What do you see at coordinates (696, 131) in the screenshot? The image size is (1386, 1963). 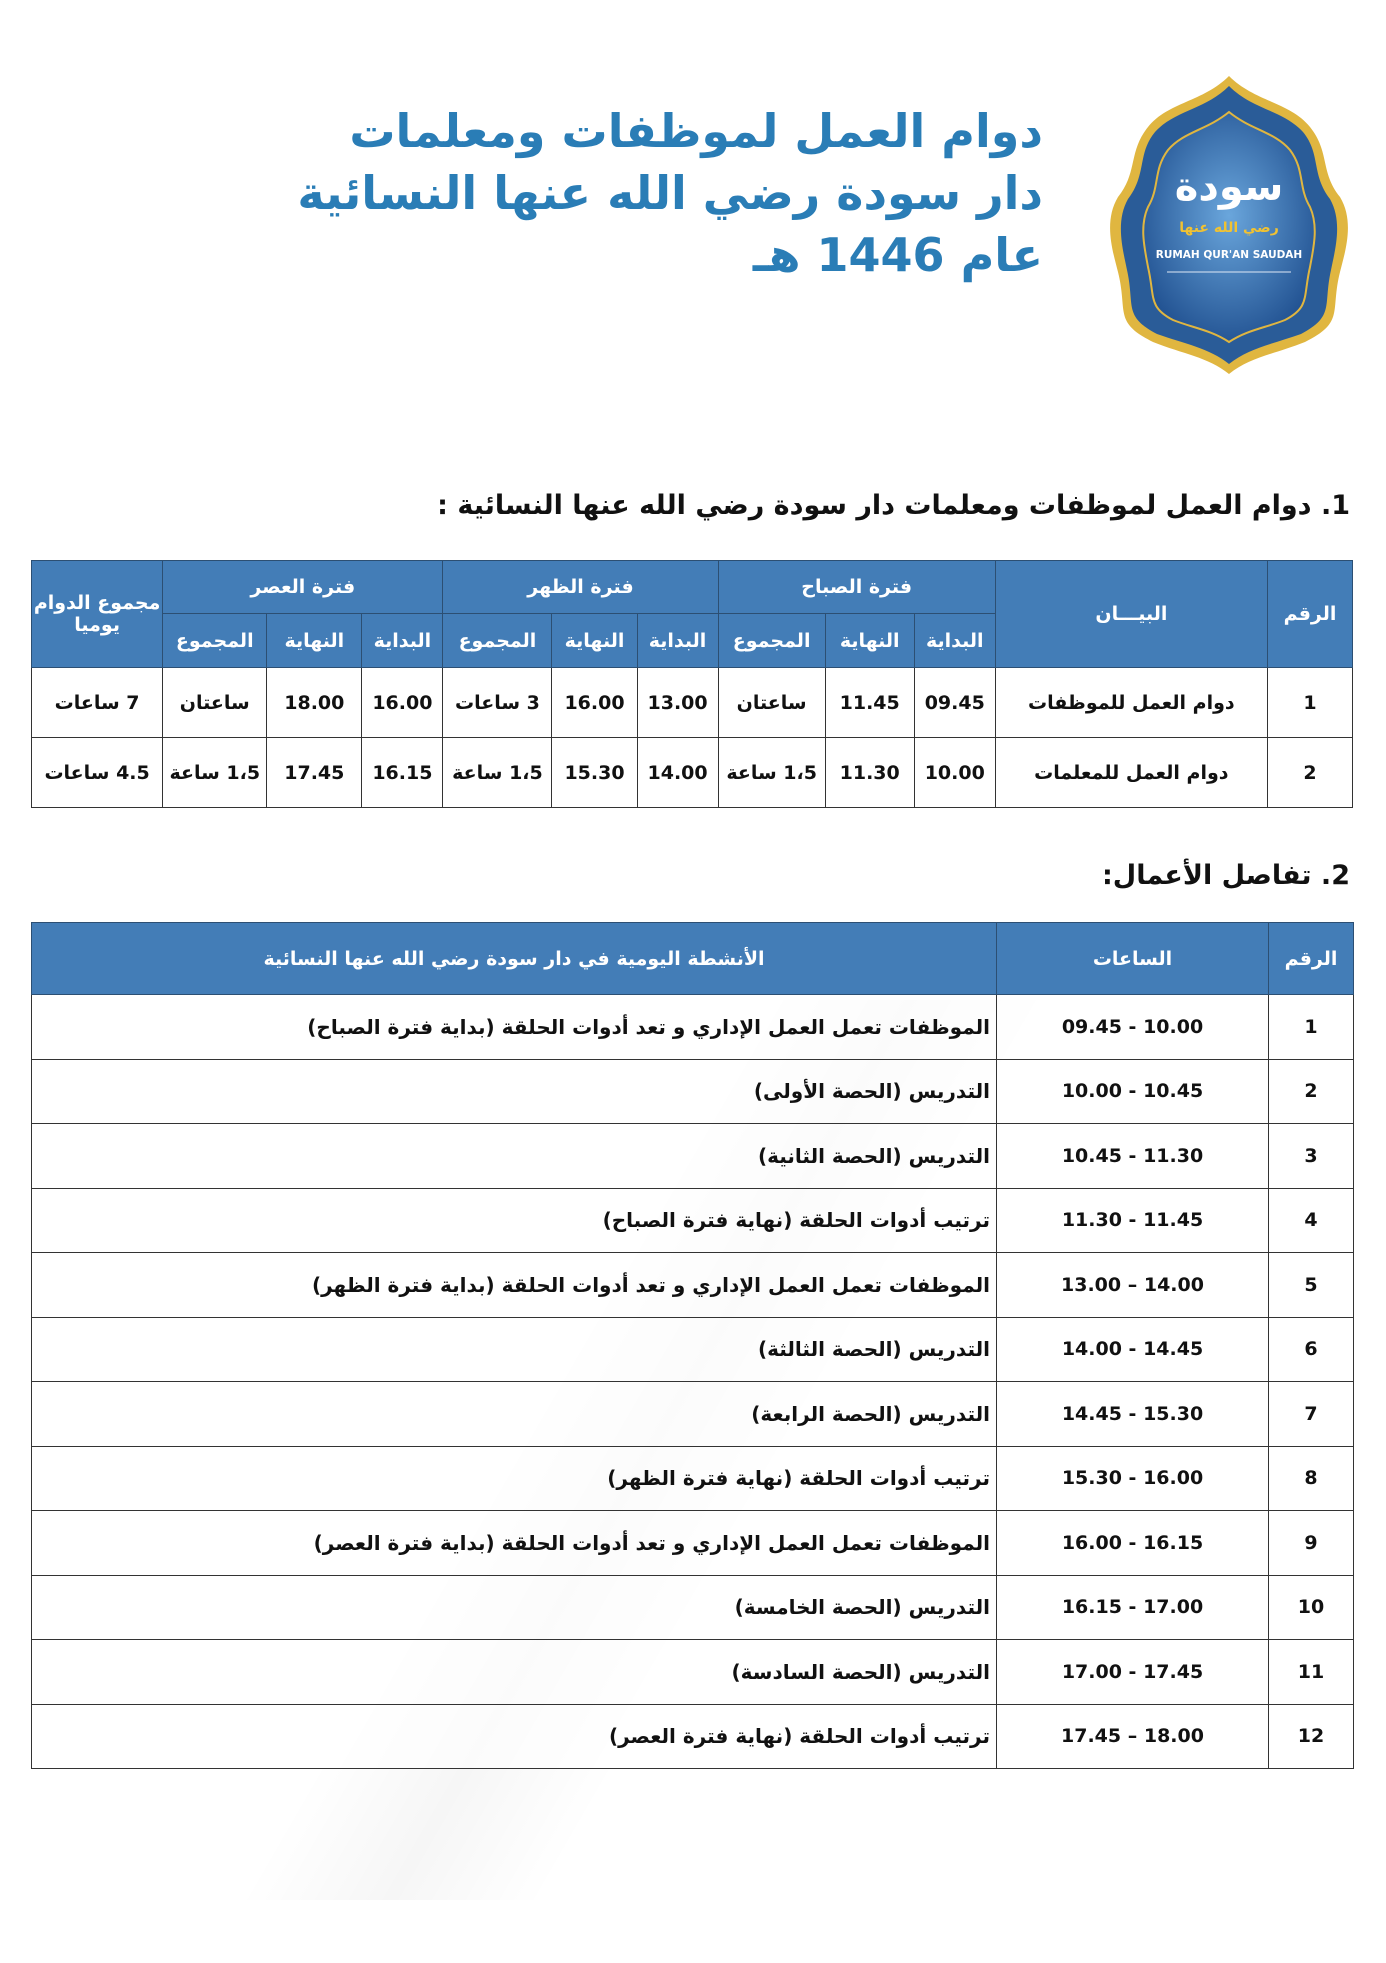 I see `title-line-1: دوام العمل لموظفات ومعلمات` at bounding box center [696, 131].